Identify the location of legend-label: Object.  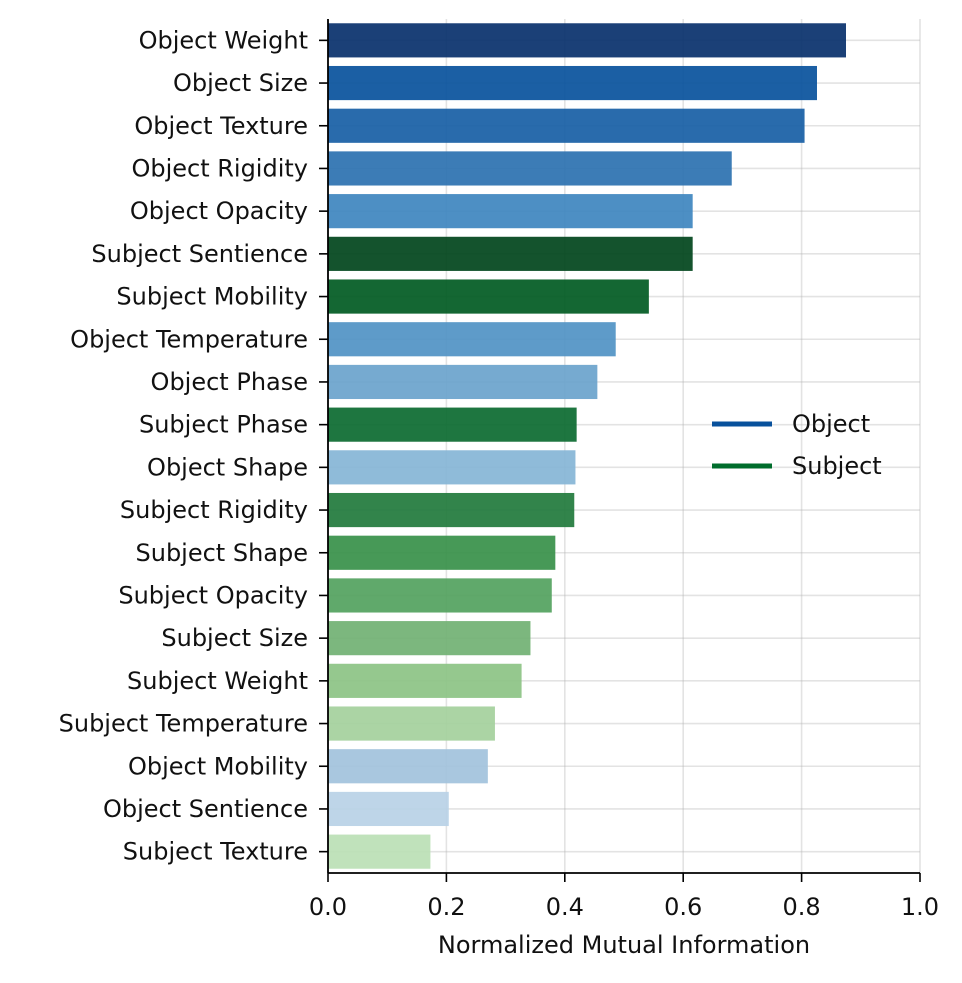
(831, 424).